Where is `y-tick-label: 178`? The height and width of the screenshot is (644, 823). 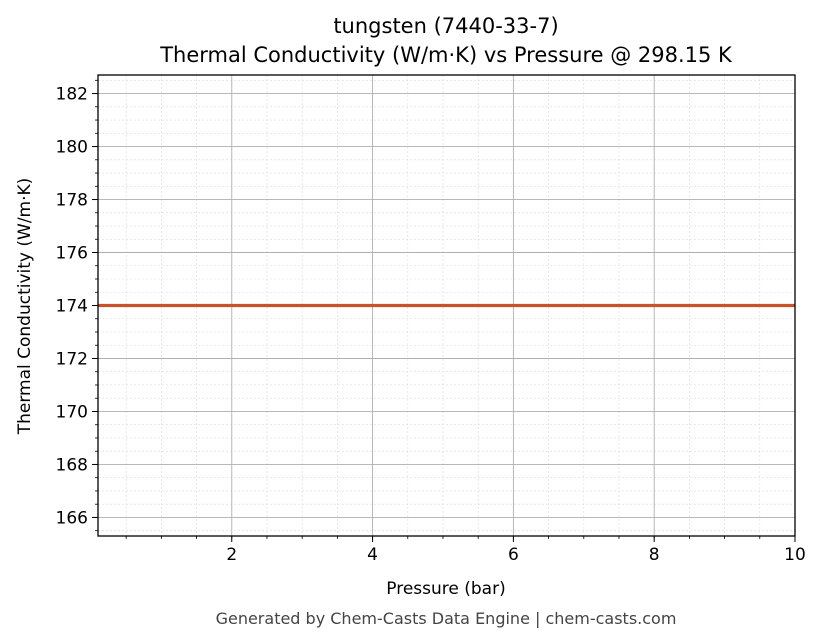
y-tick-label: 178 is located at coordinates (72, 201).